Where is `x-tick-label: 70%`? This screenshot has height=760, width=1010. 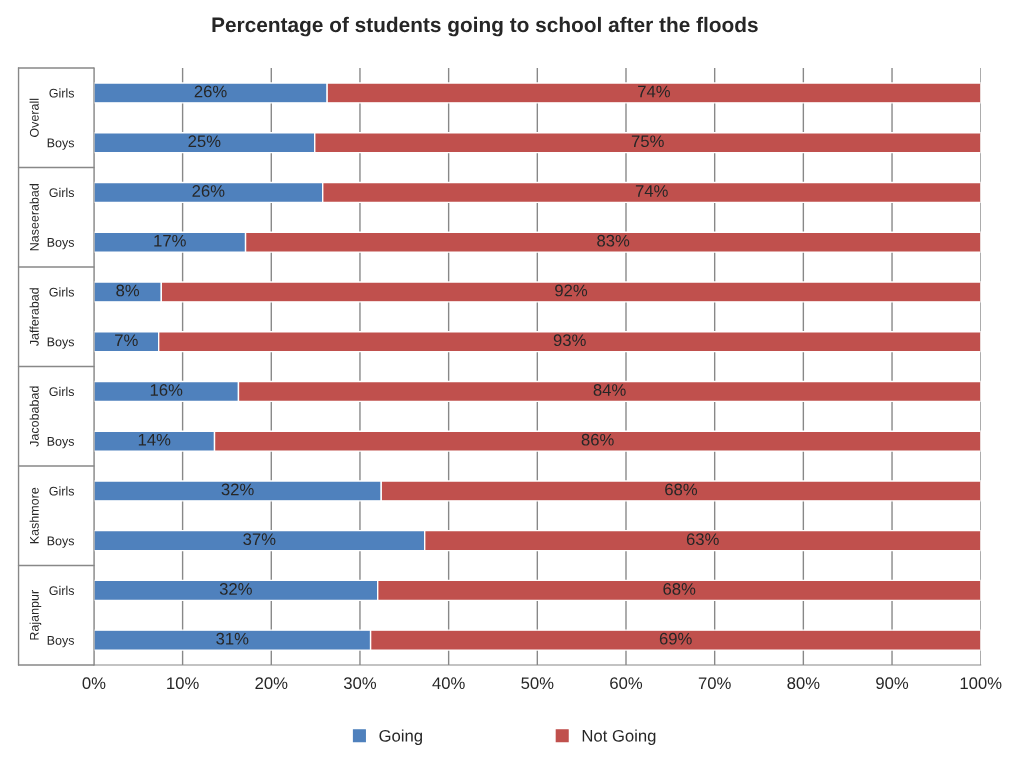 x-tick-label: 70% is located at coordinates (714, 683).